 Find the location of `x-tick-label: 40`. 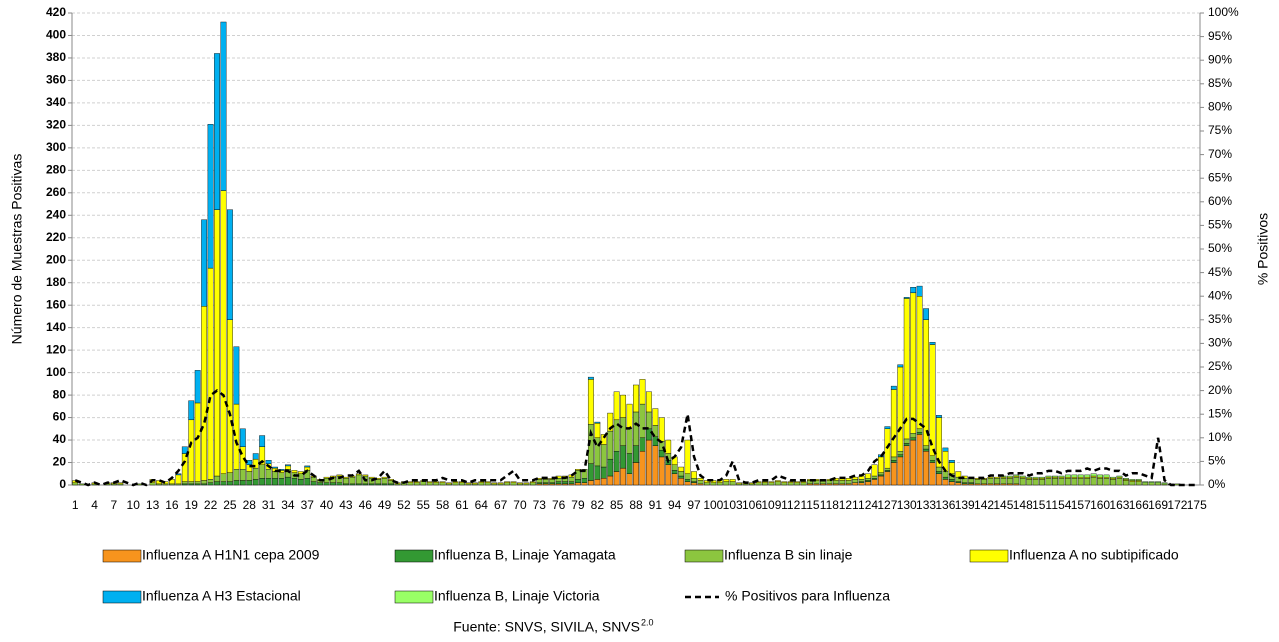

x-tick-label: 40 is located at coordinates (327, 505).